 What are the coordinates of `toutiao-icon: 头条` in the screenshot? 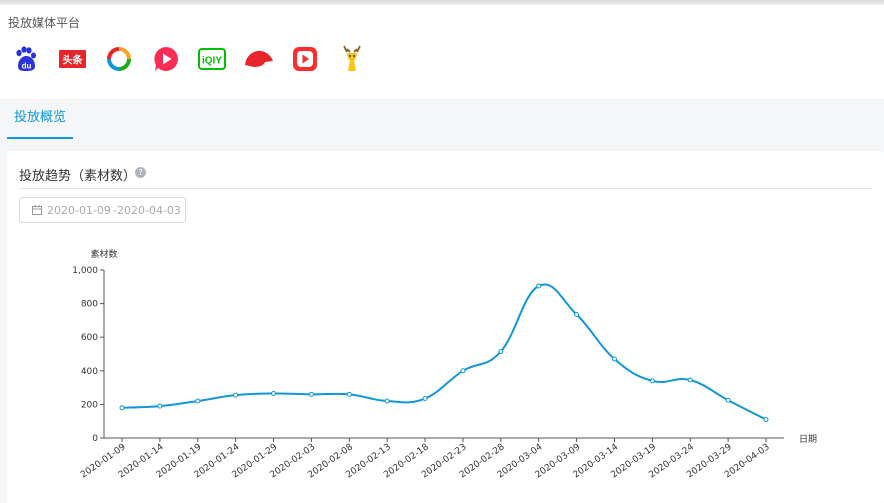 It's located at (73, 59).